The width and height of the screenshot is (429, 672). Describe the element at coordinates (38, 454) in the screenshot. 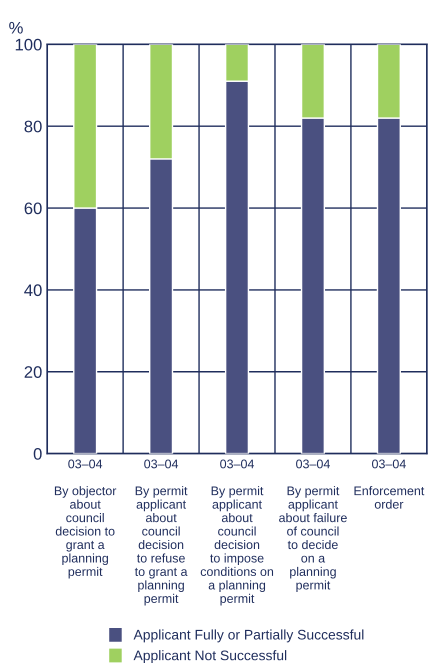

I see `y-tick-label: 0` at that location.